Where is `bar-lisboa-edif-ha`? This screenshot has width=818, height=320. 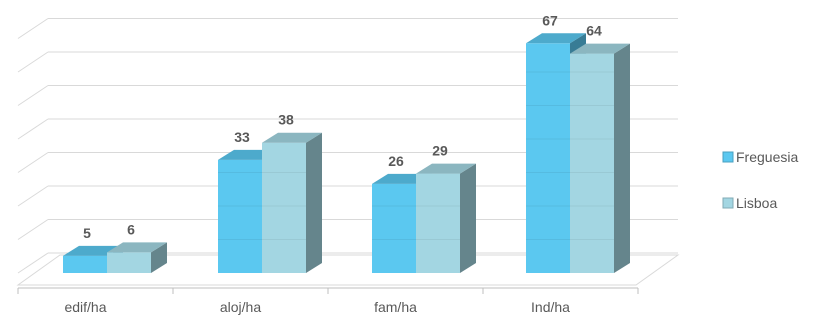
bar-lisboa-edif-ha is located at coordinates (137, 257).